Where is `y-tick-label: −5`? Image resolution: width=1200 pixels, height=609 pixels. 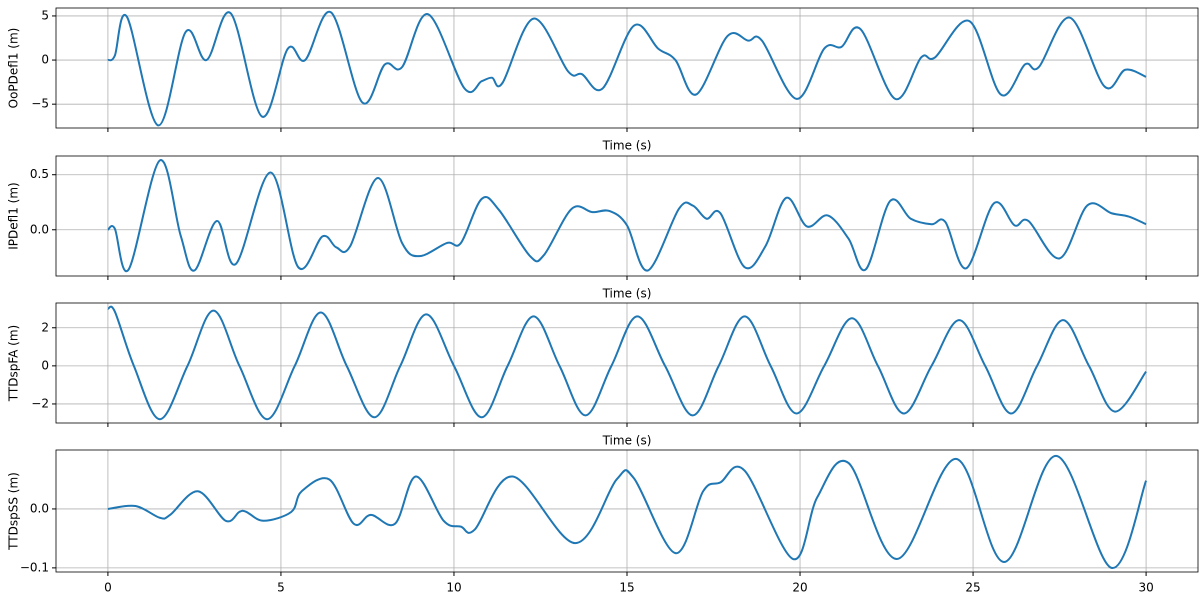 y-tick-label: −5 is located at coordinates (40, 104).